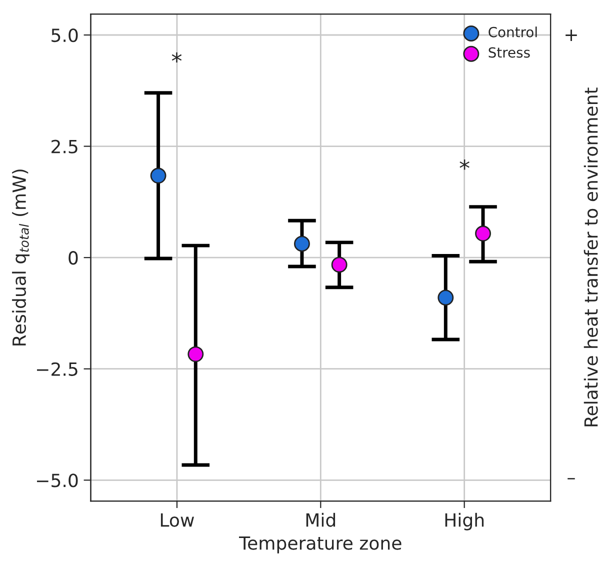 The height and width of the screenshot is (563, 605). I want to click on legend-label: Control, so click(512, 32).